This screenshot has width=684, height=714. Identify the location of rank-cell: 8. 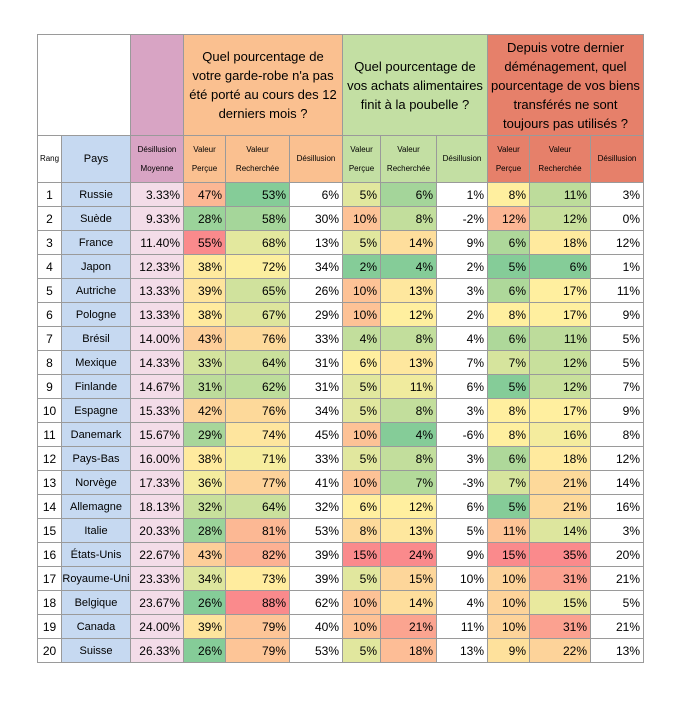
(49, 362).